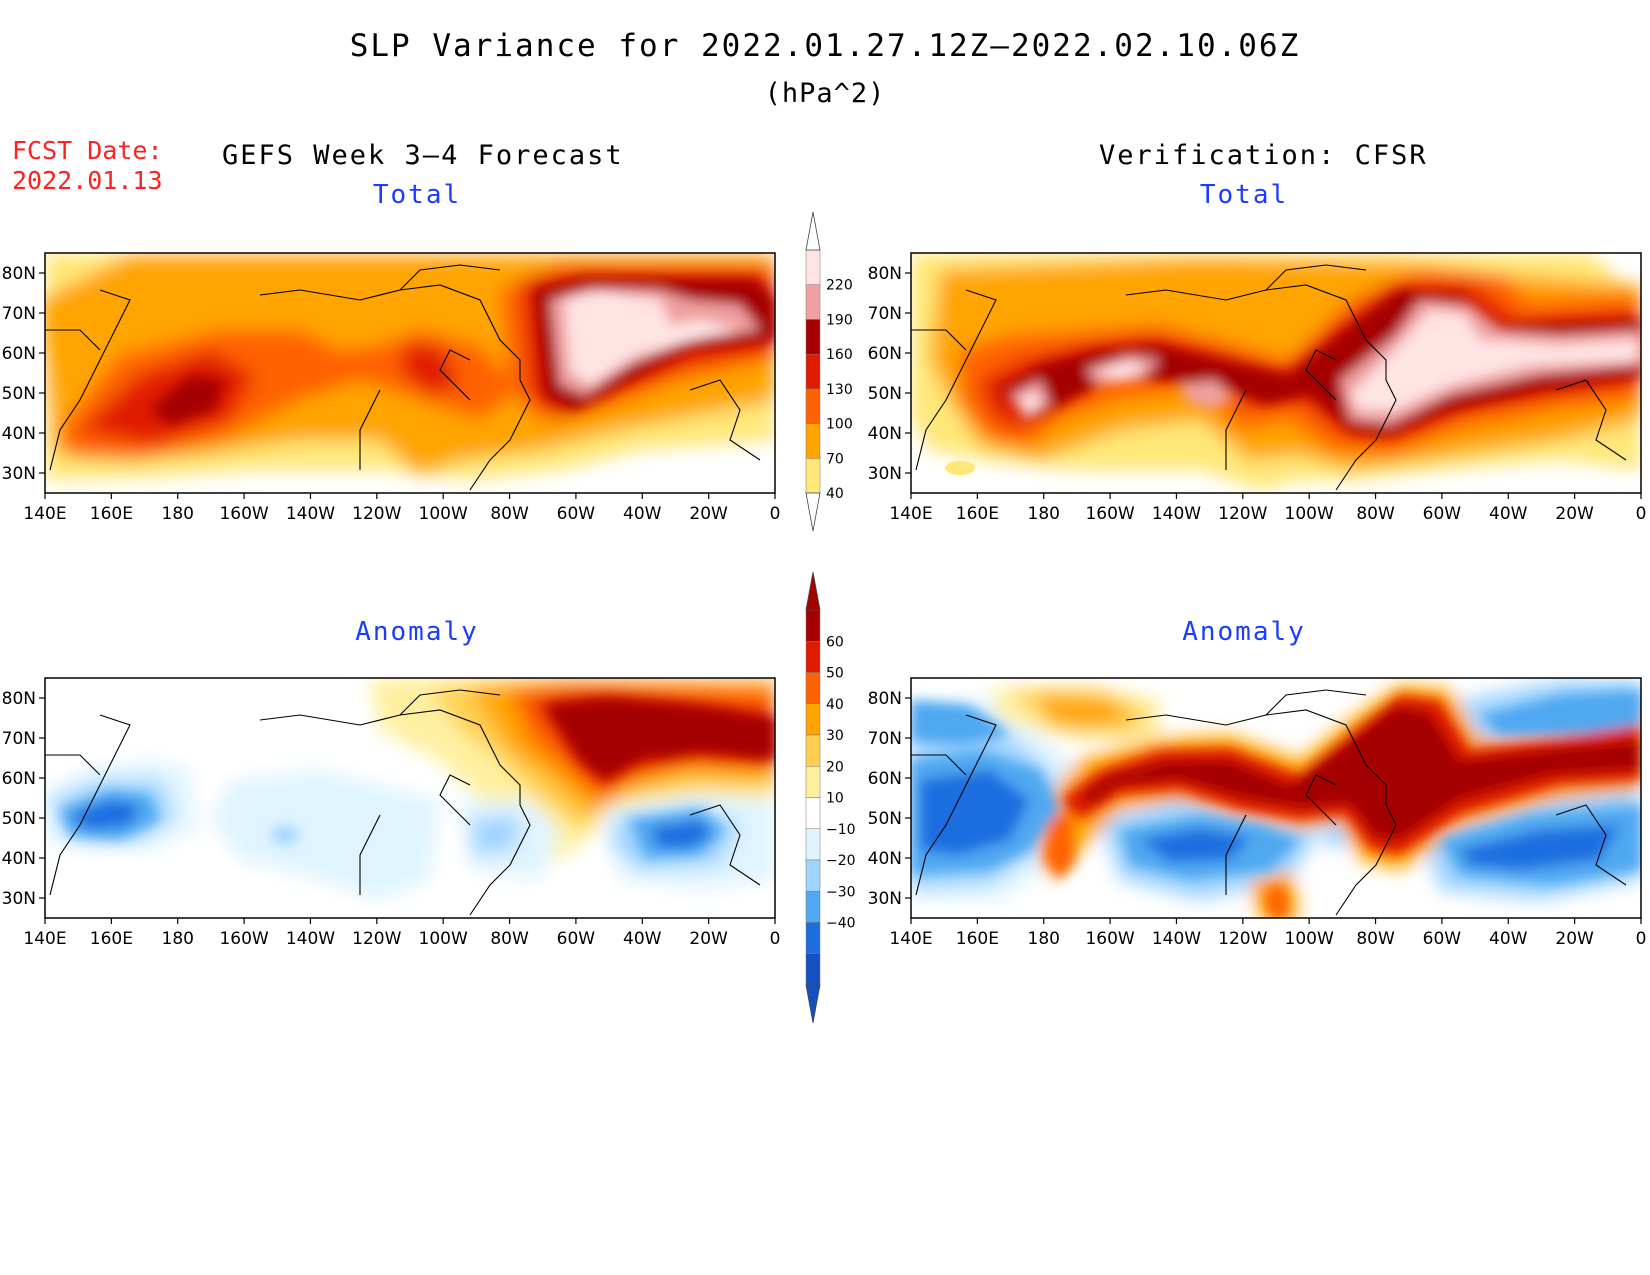  What do you see at coordinates (835, 494) in the screenshot?
I see `colorbar-label: 40` at bounding box center [835, 494].